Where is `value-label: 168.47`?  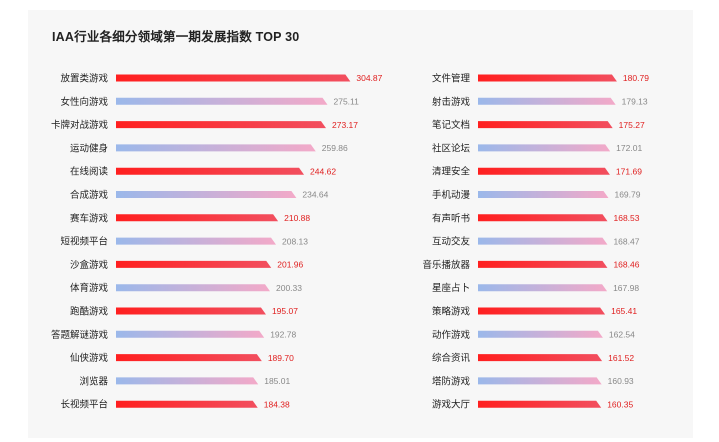 value-label: 168.47 is located at coordinates (626, 241).